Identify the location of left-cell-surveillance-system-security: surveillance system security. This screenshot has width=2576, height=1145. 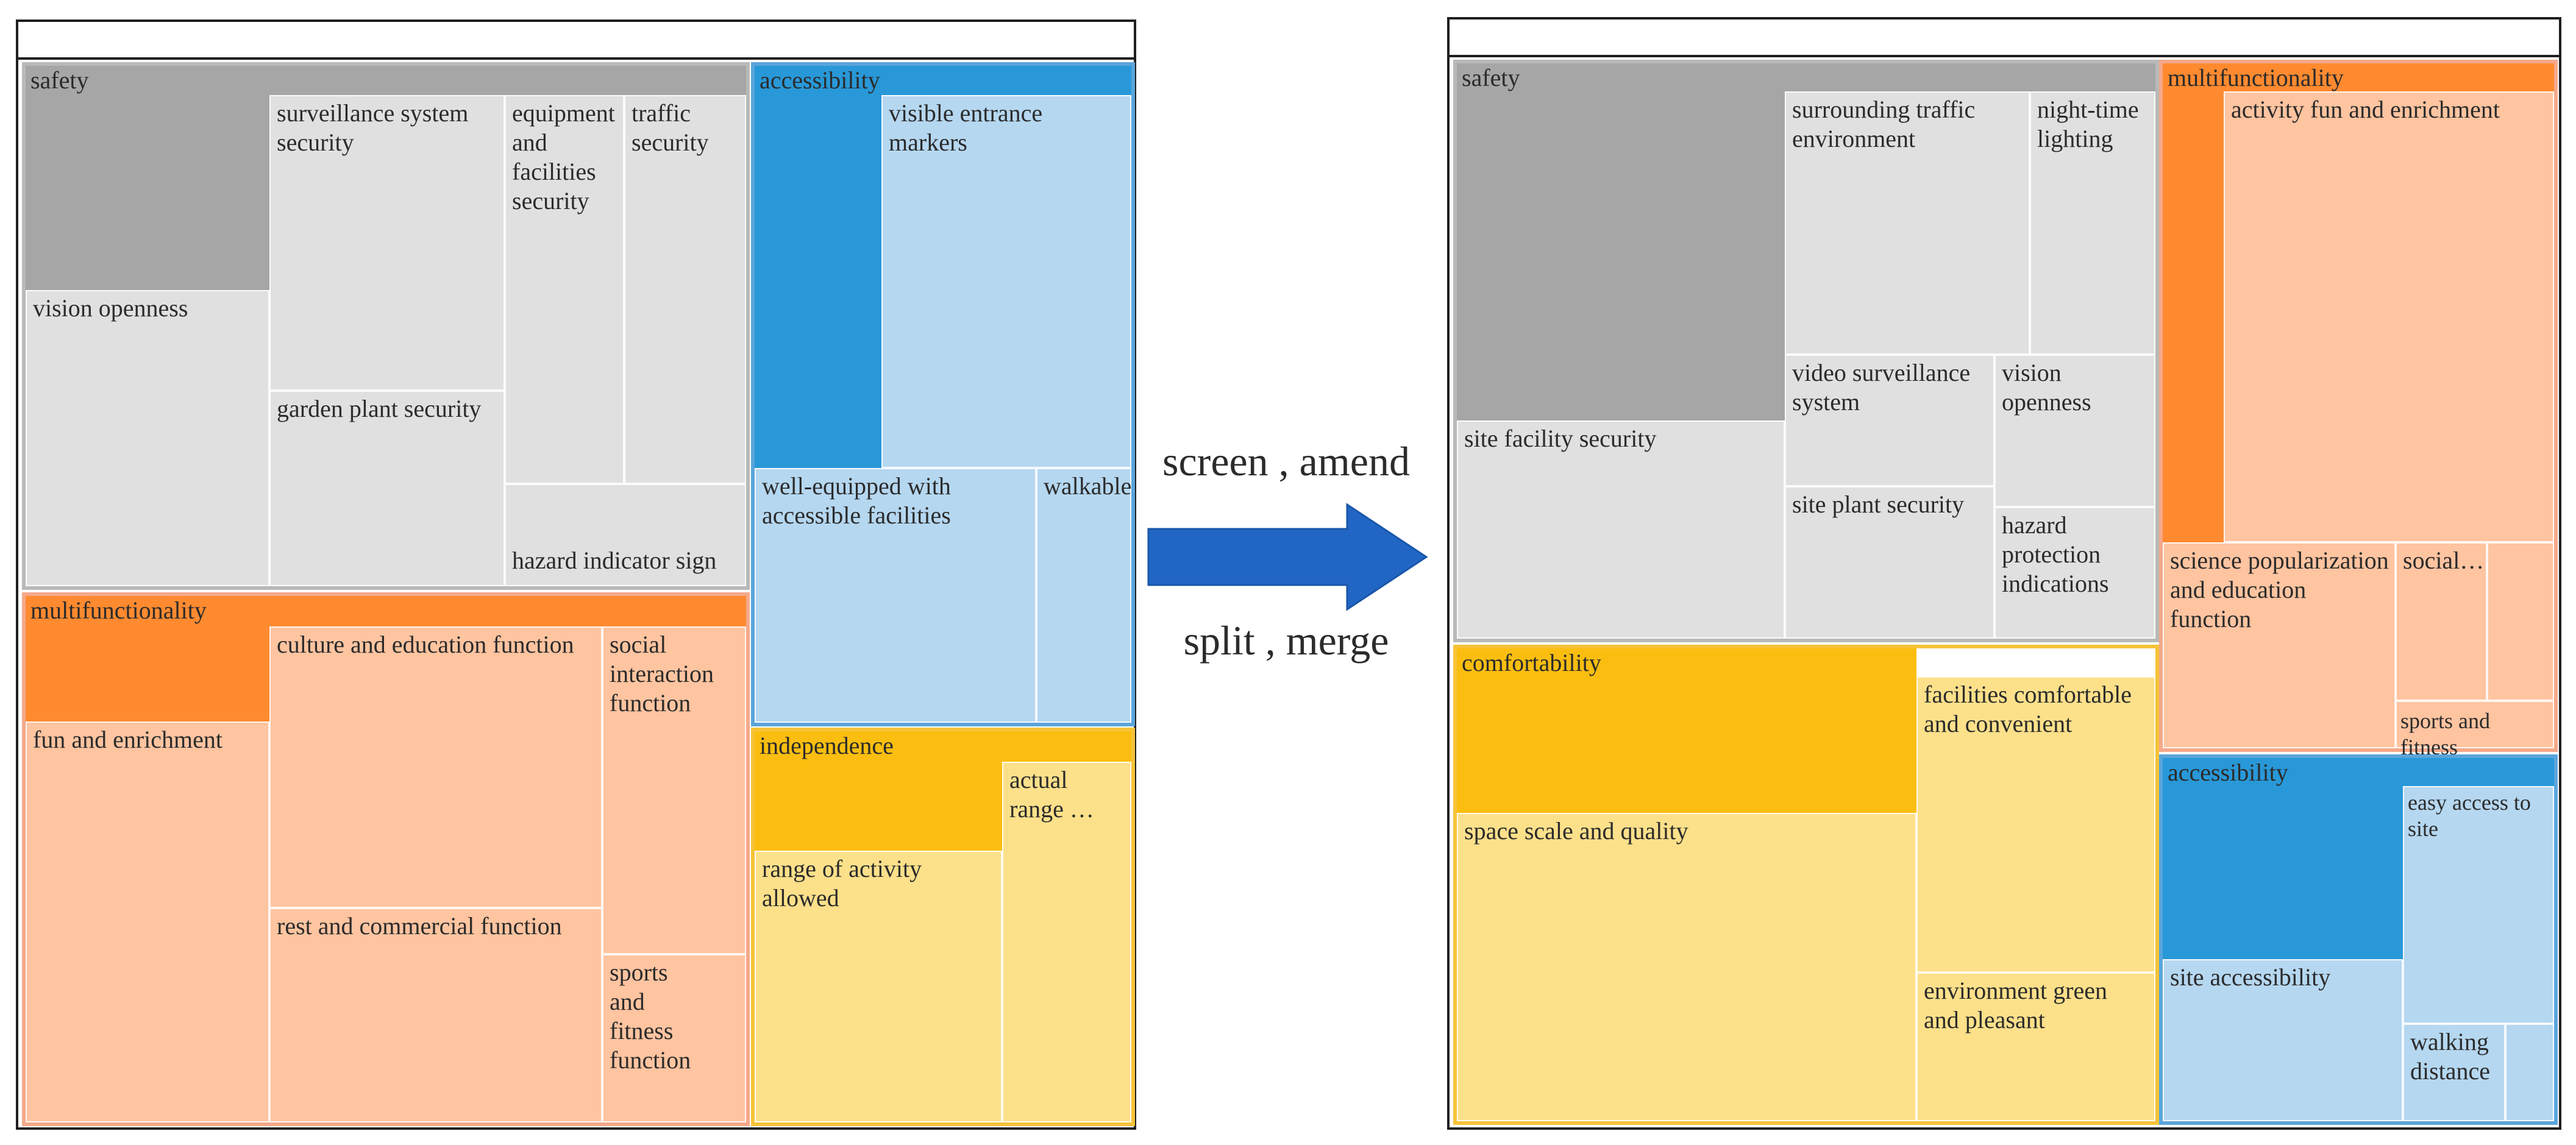
(387, 243).